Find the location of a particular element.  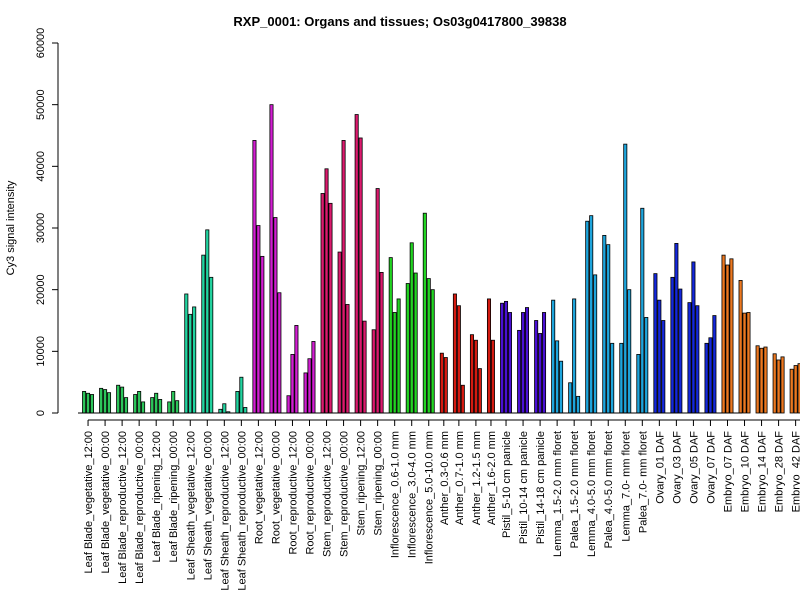

x-tick-label: Stem_reproductive_00:00 is located at coordinates (345, 494).